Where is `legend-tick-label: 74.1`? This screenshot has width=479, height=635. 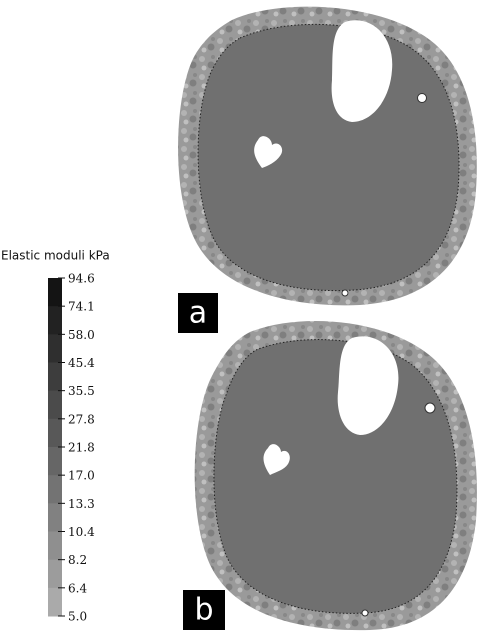
legend-tick-label: 74.1 is located at coordinates (81, 307).